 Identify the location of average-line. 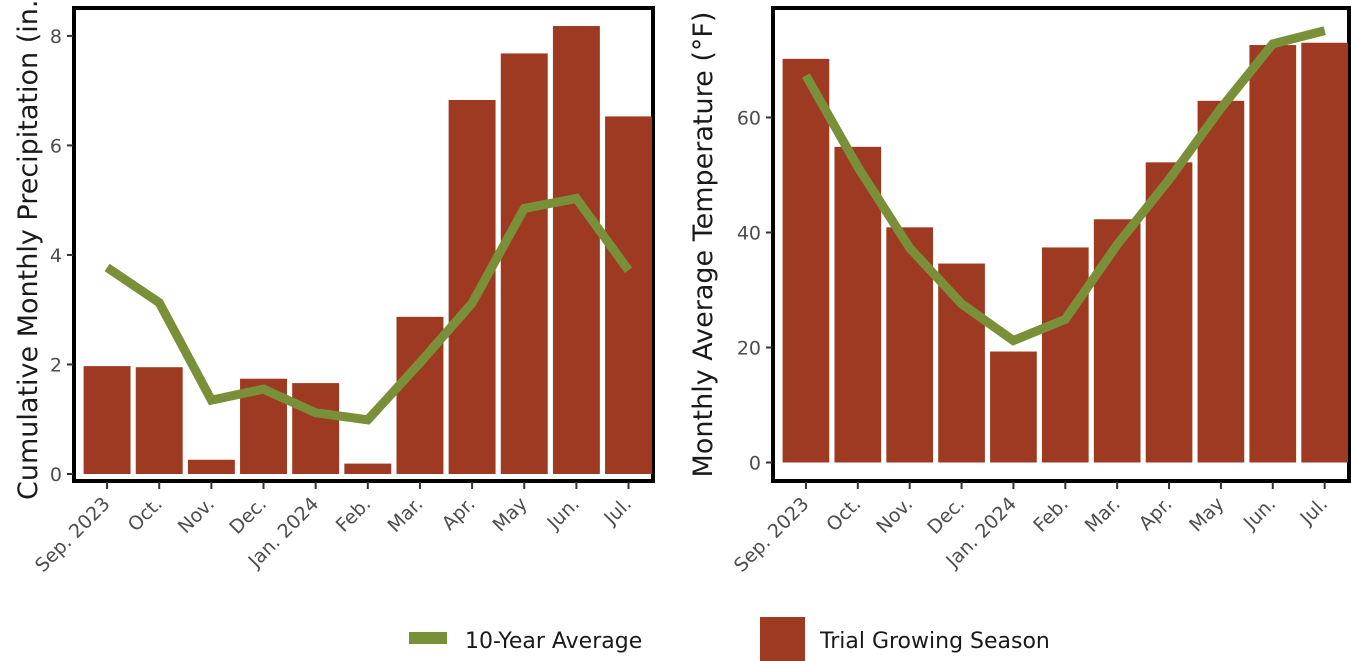
(368, 309).